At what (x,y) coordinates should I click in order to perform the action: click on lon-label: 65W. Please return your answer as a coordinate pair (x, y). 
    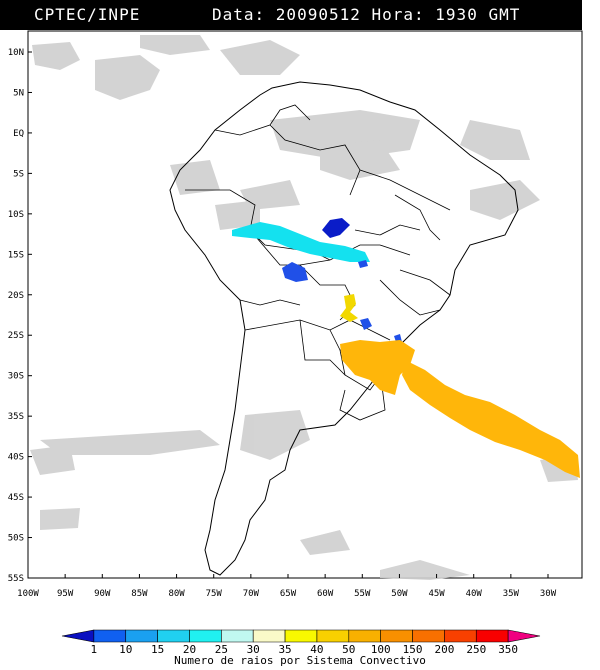
    Looking at the image, I should click on (288, 594).